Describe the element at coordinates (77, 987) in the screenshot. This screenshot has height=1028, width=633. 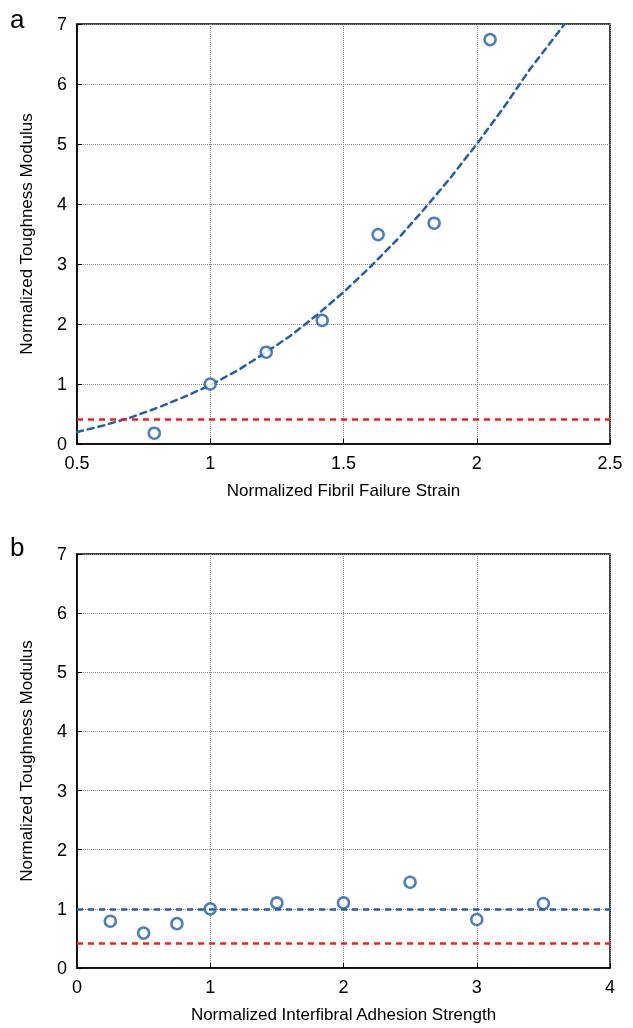
I see `x-tick-label: 0` at that location.